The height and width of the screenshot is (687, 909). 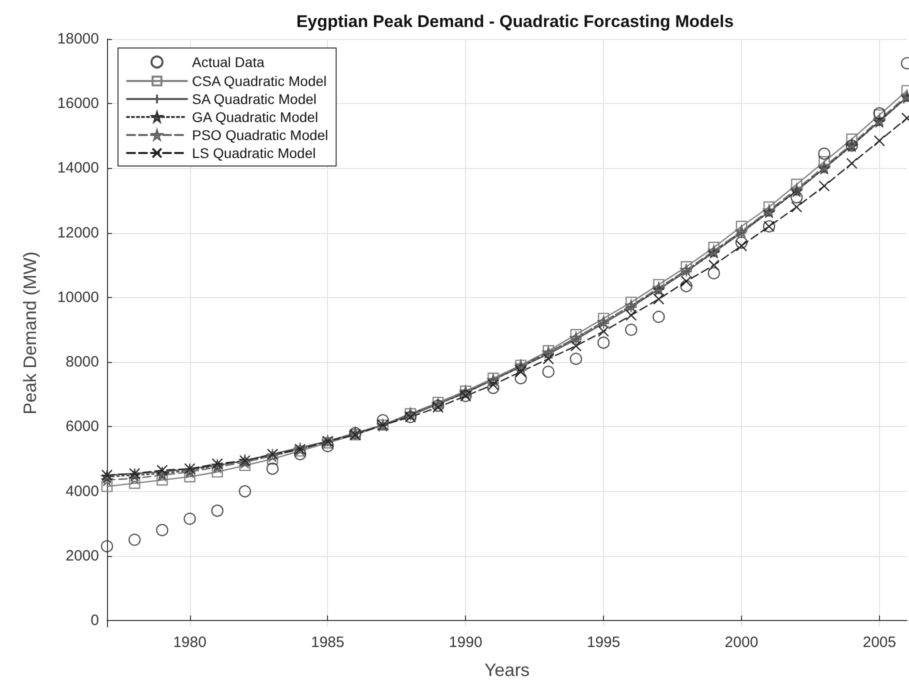 What do you see at coordinates (254, 153) in the screenshot?
I see `legend-label: LS Quadratic Model` at bounding box center [254, 153].